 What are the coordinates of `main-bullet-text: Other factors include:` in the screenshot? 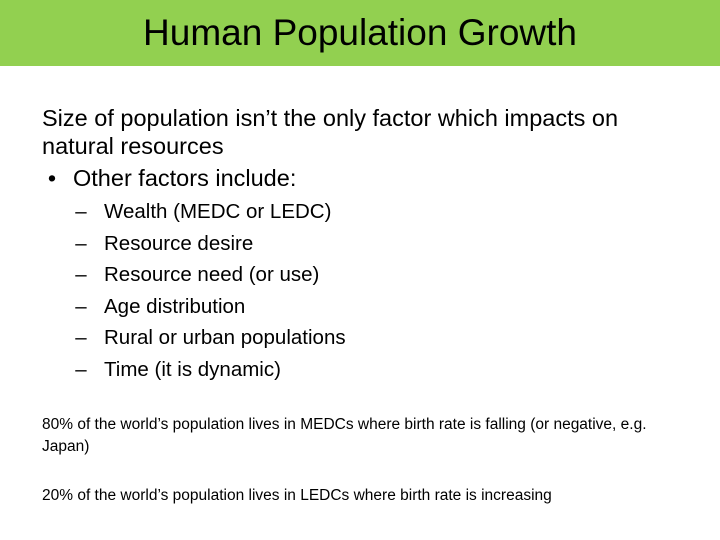 It's located at (185, 178).